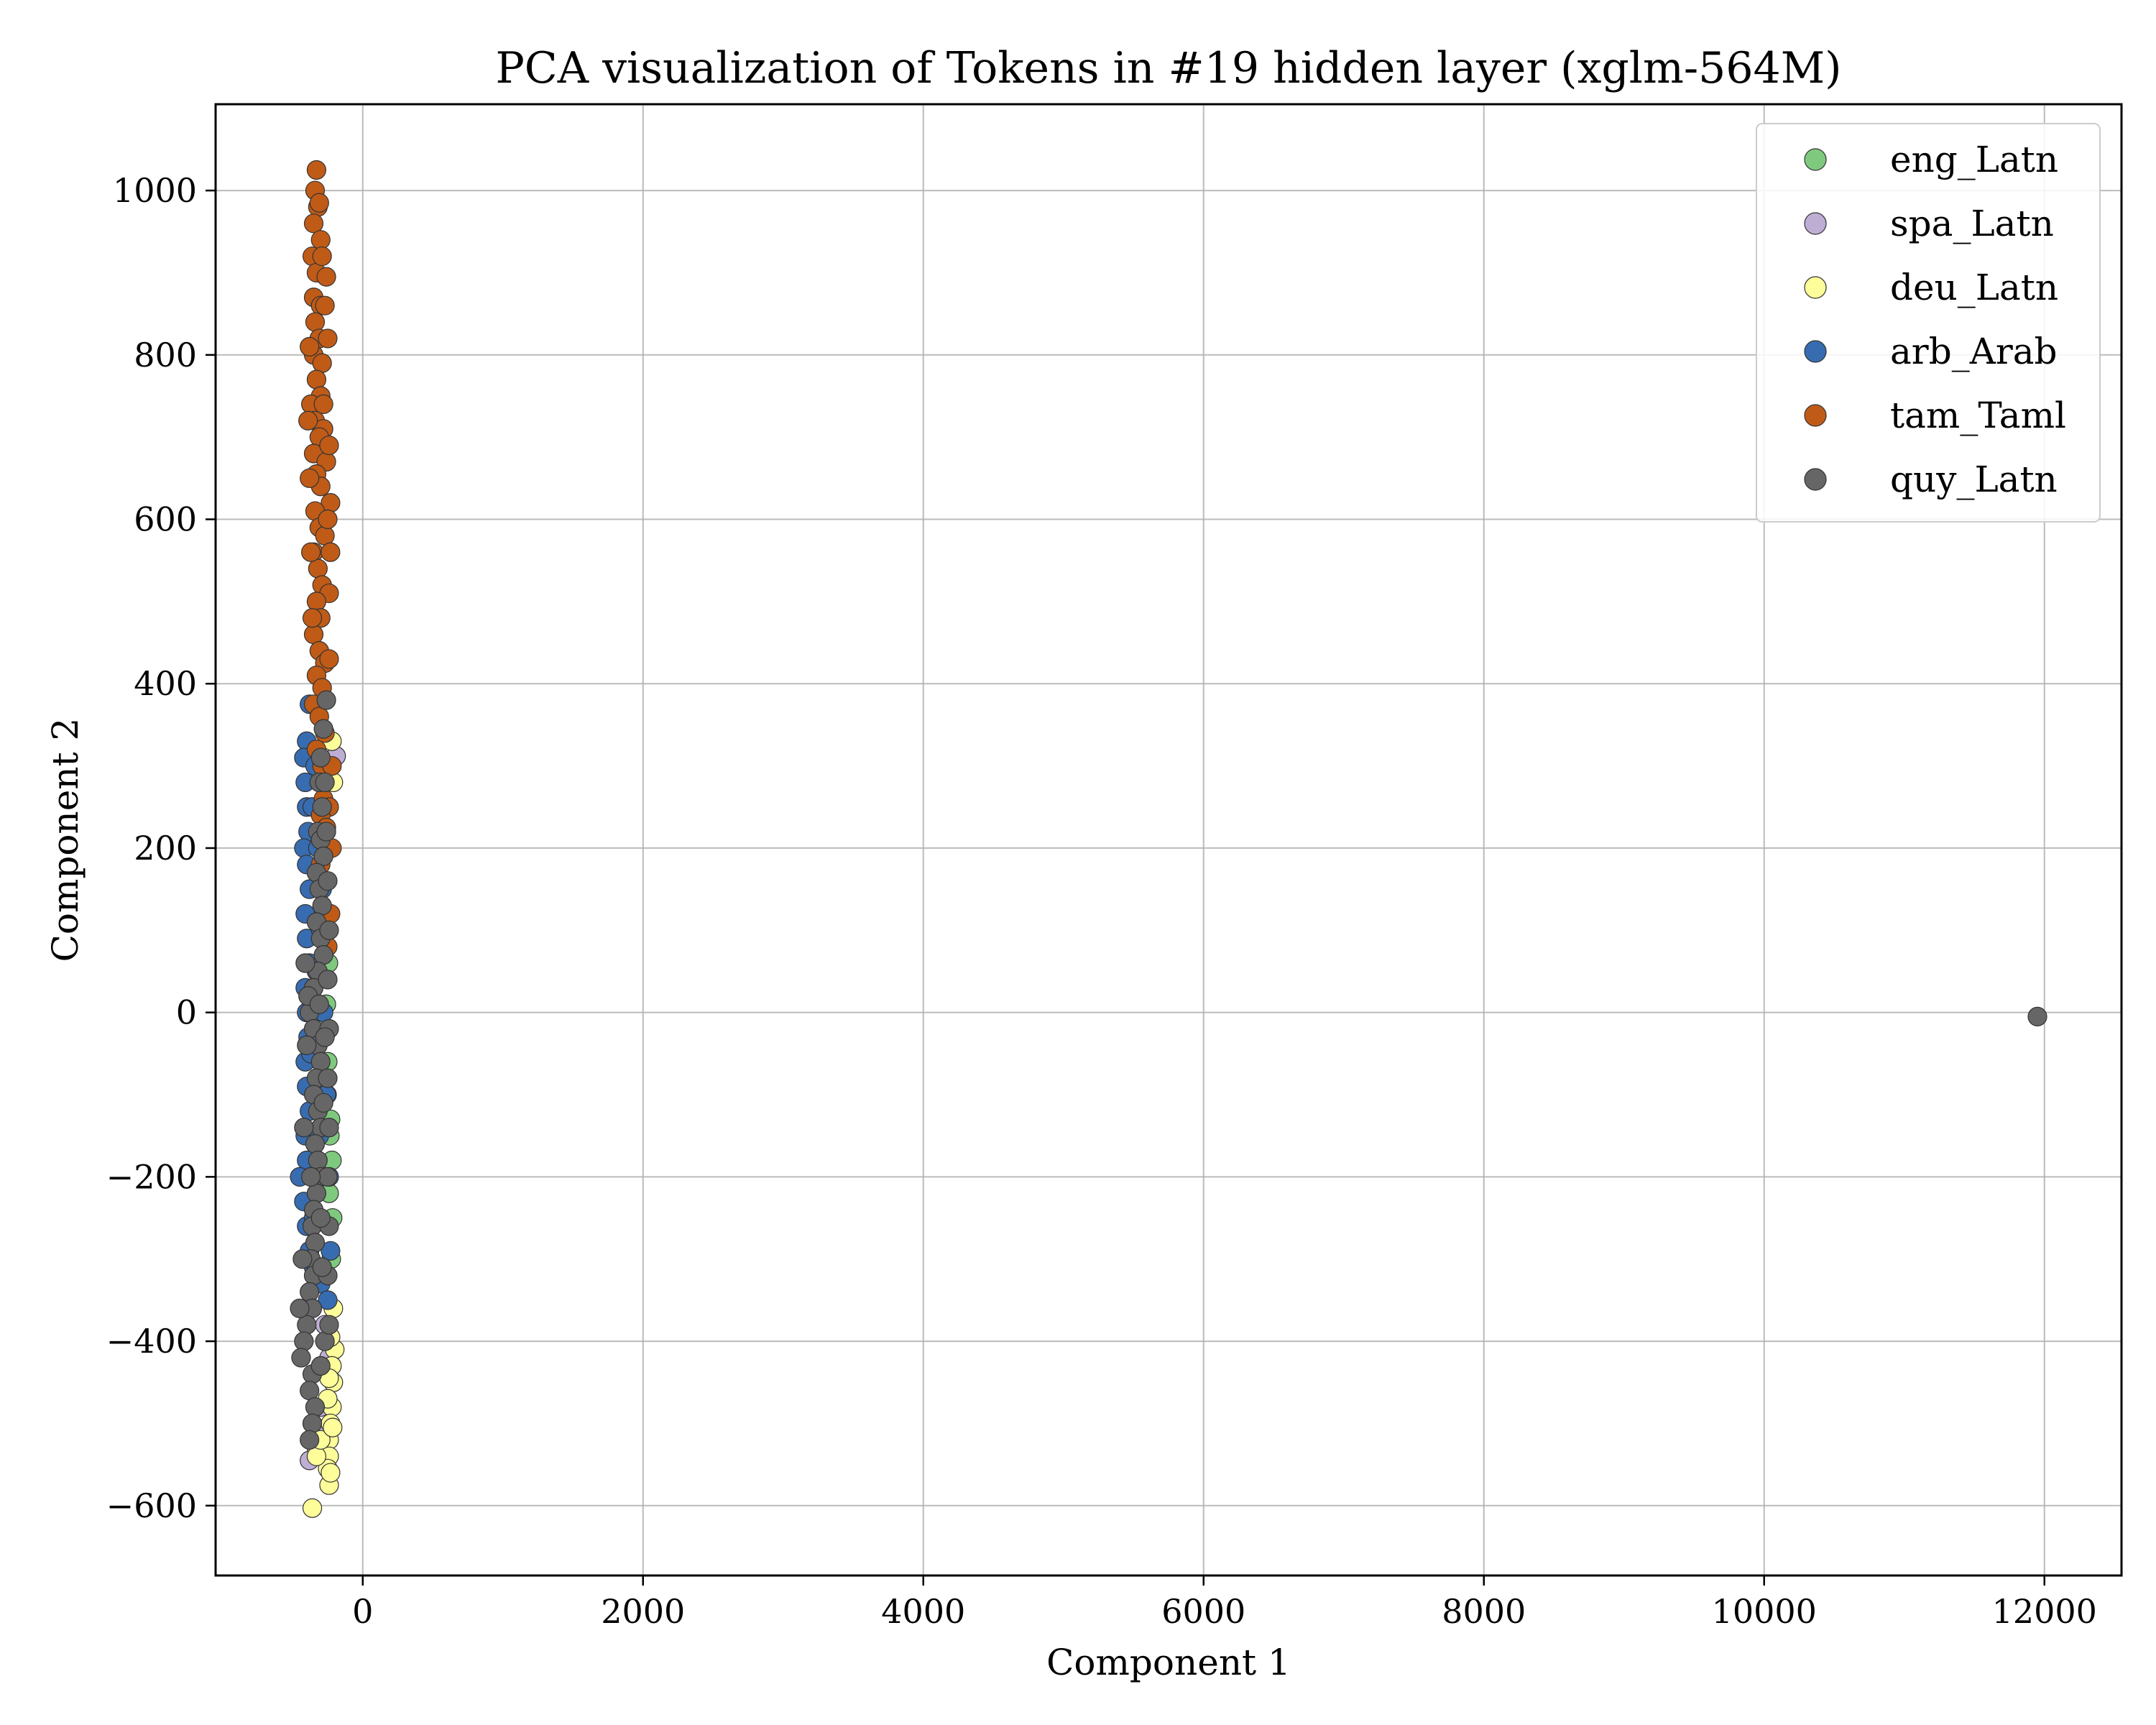 This screenshot has width=2156, height=1725. What do you see at coordinates (1974, 159) in the screenshot?
I see `legend-label: eng_Latn` at bounding box center [1974, 159].